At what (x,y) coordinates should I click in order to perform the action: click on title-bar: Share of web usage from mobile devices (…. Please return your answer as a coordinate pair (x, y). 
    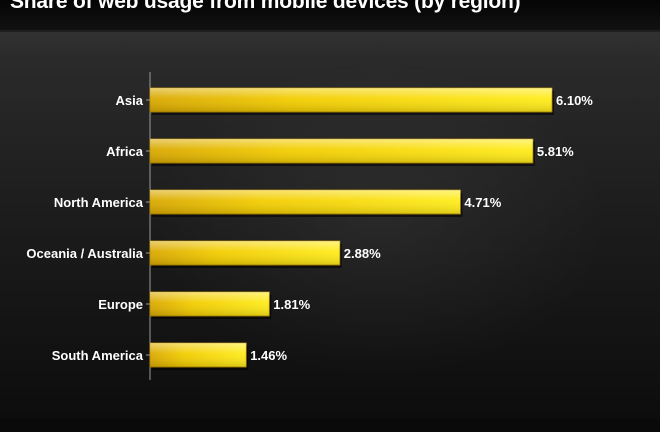
    Looking at the image, I should click on (330, 16).